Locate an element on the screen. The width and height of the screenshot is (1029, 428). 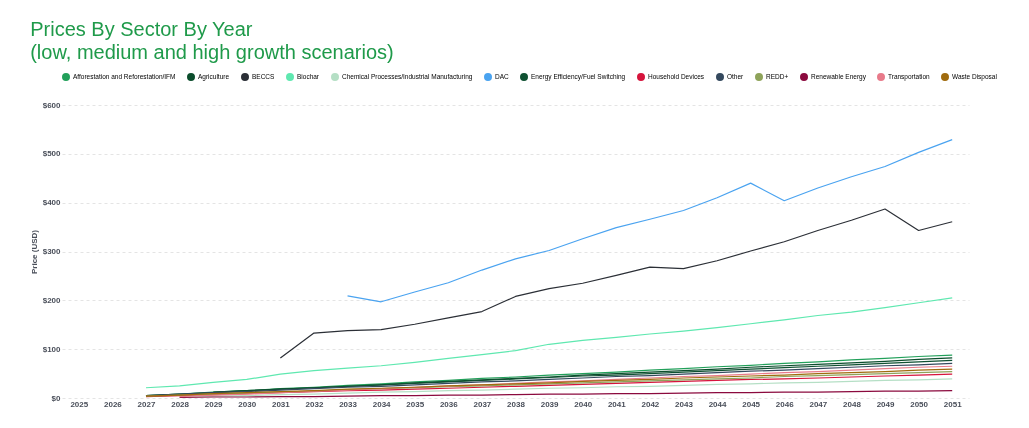
x-tick-label: 2047 is located at coordinates (818, 404).